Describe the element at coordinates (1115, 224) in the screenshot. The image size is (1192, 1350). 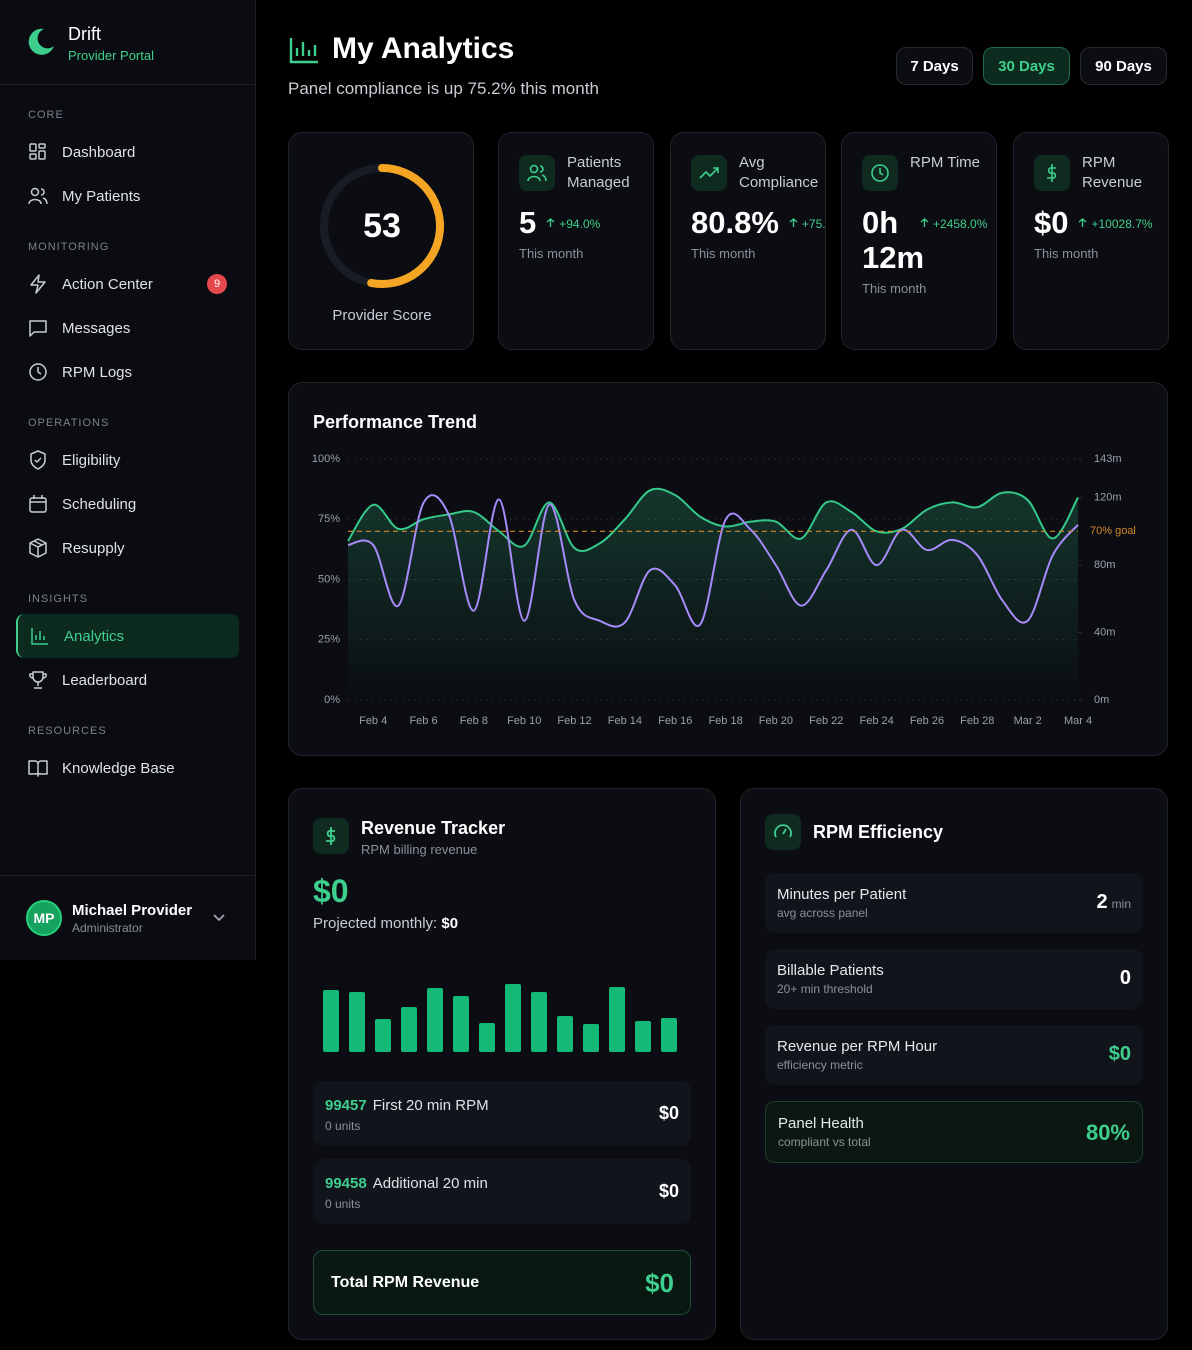
I see `stat-change: +10028.7%` at that location.